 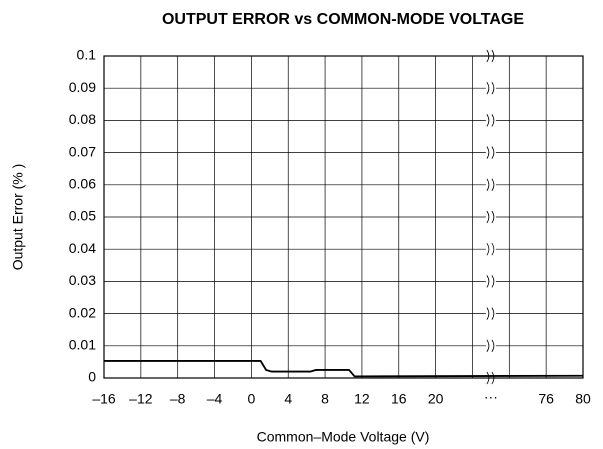 I want to click on x-tick-label: 0, so click(x=251, y=399).